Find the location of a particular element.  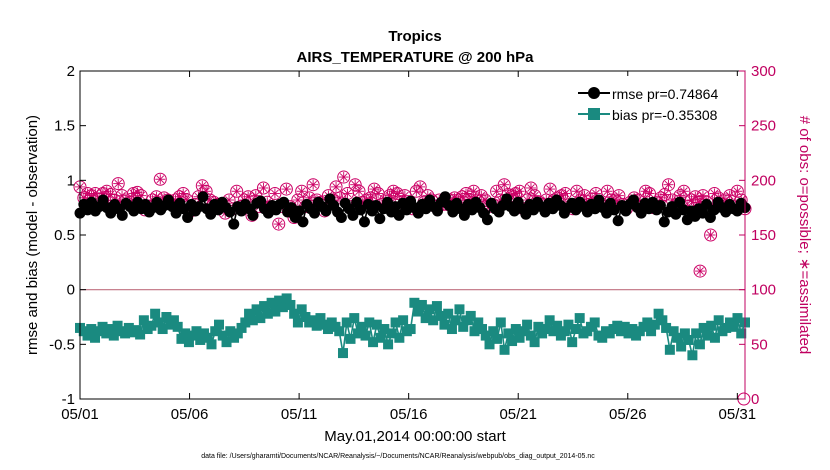

legend: rmse pr=0.74864 bias pr=-0.35308 is located at coordinates (657, 100).